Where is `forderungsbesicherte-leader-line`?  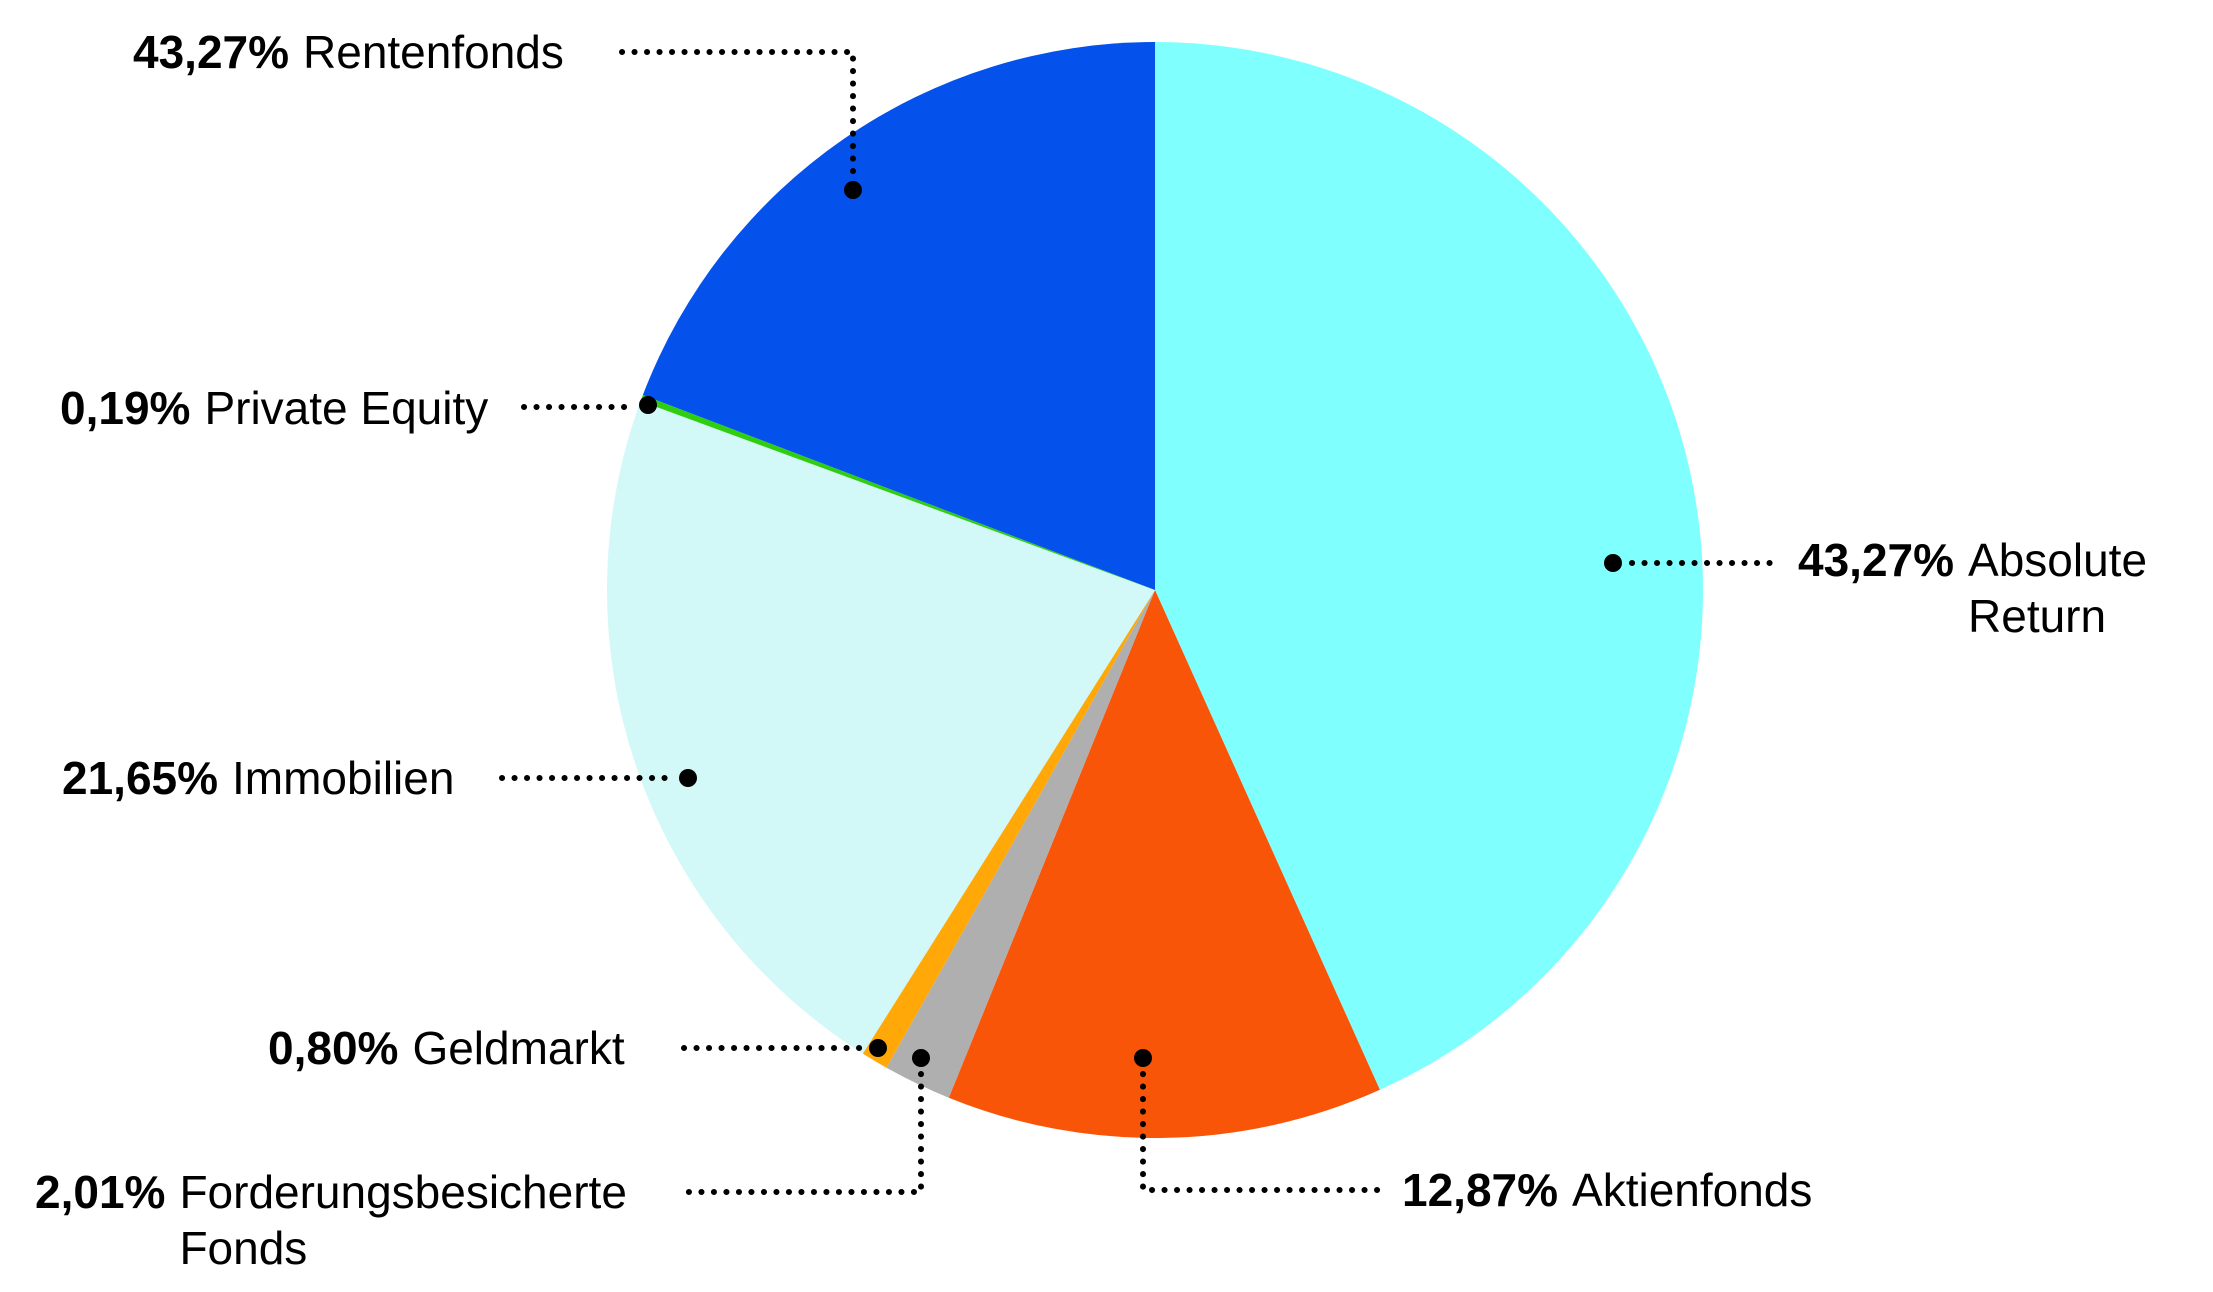 forderungsbesicherte-leader-line is located at coordinates (804, 1133).